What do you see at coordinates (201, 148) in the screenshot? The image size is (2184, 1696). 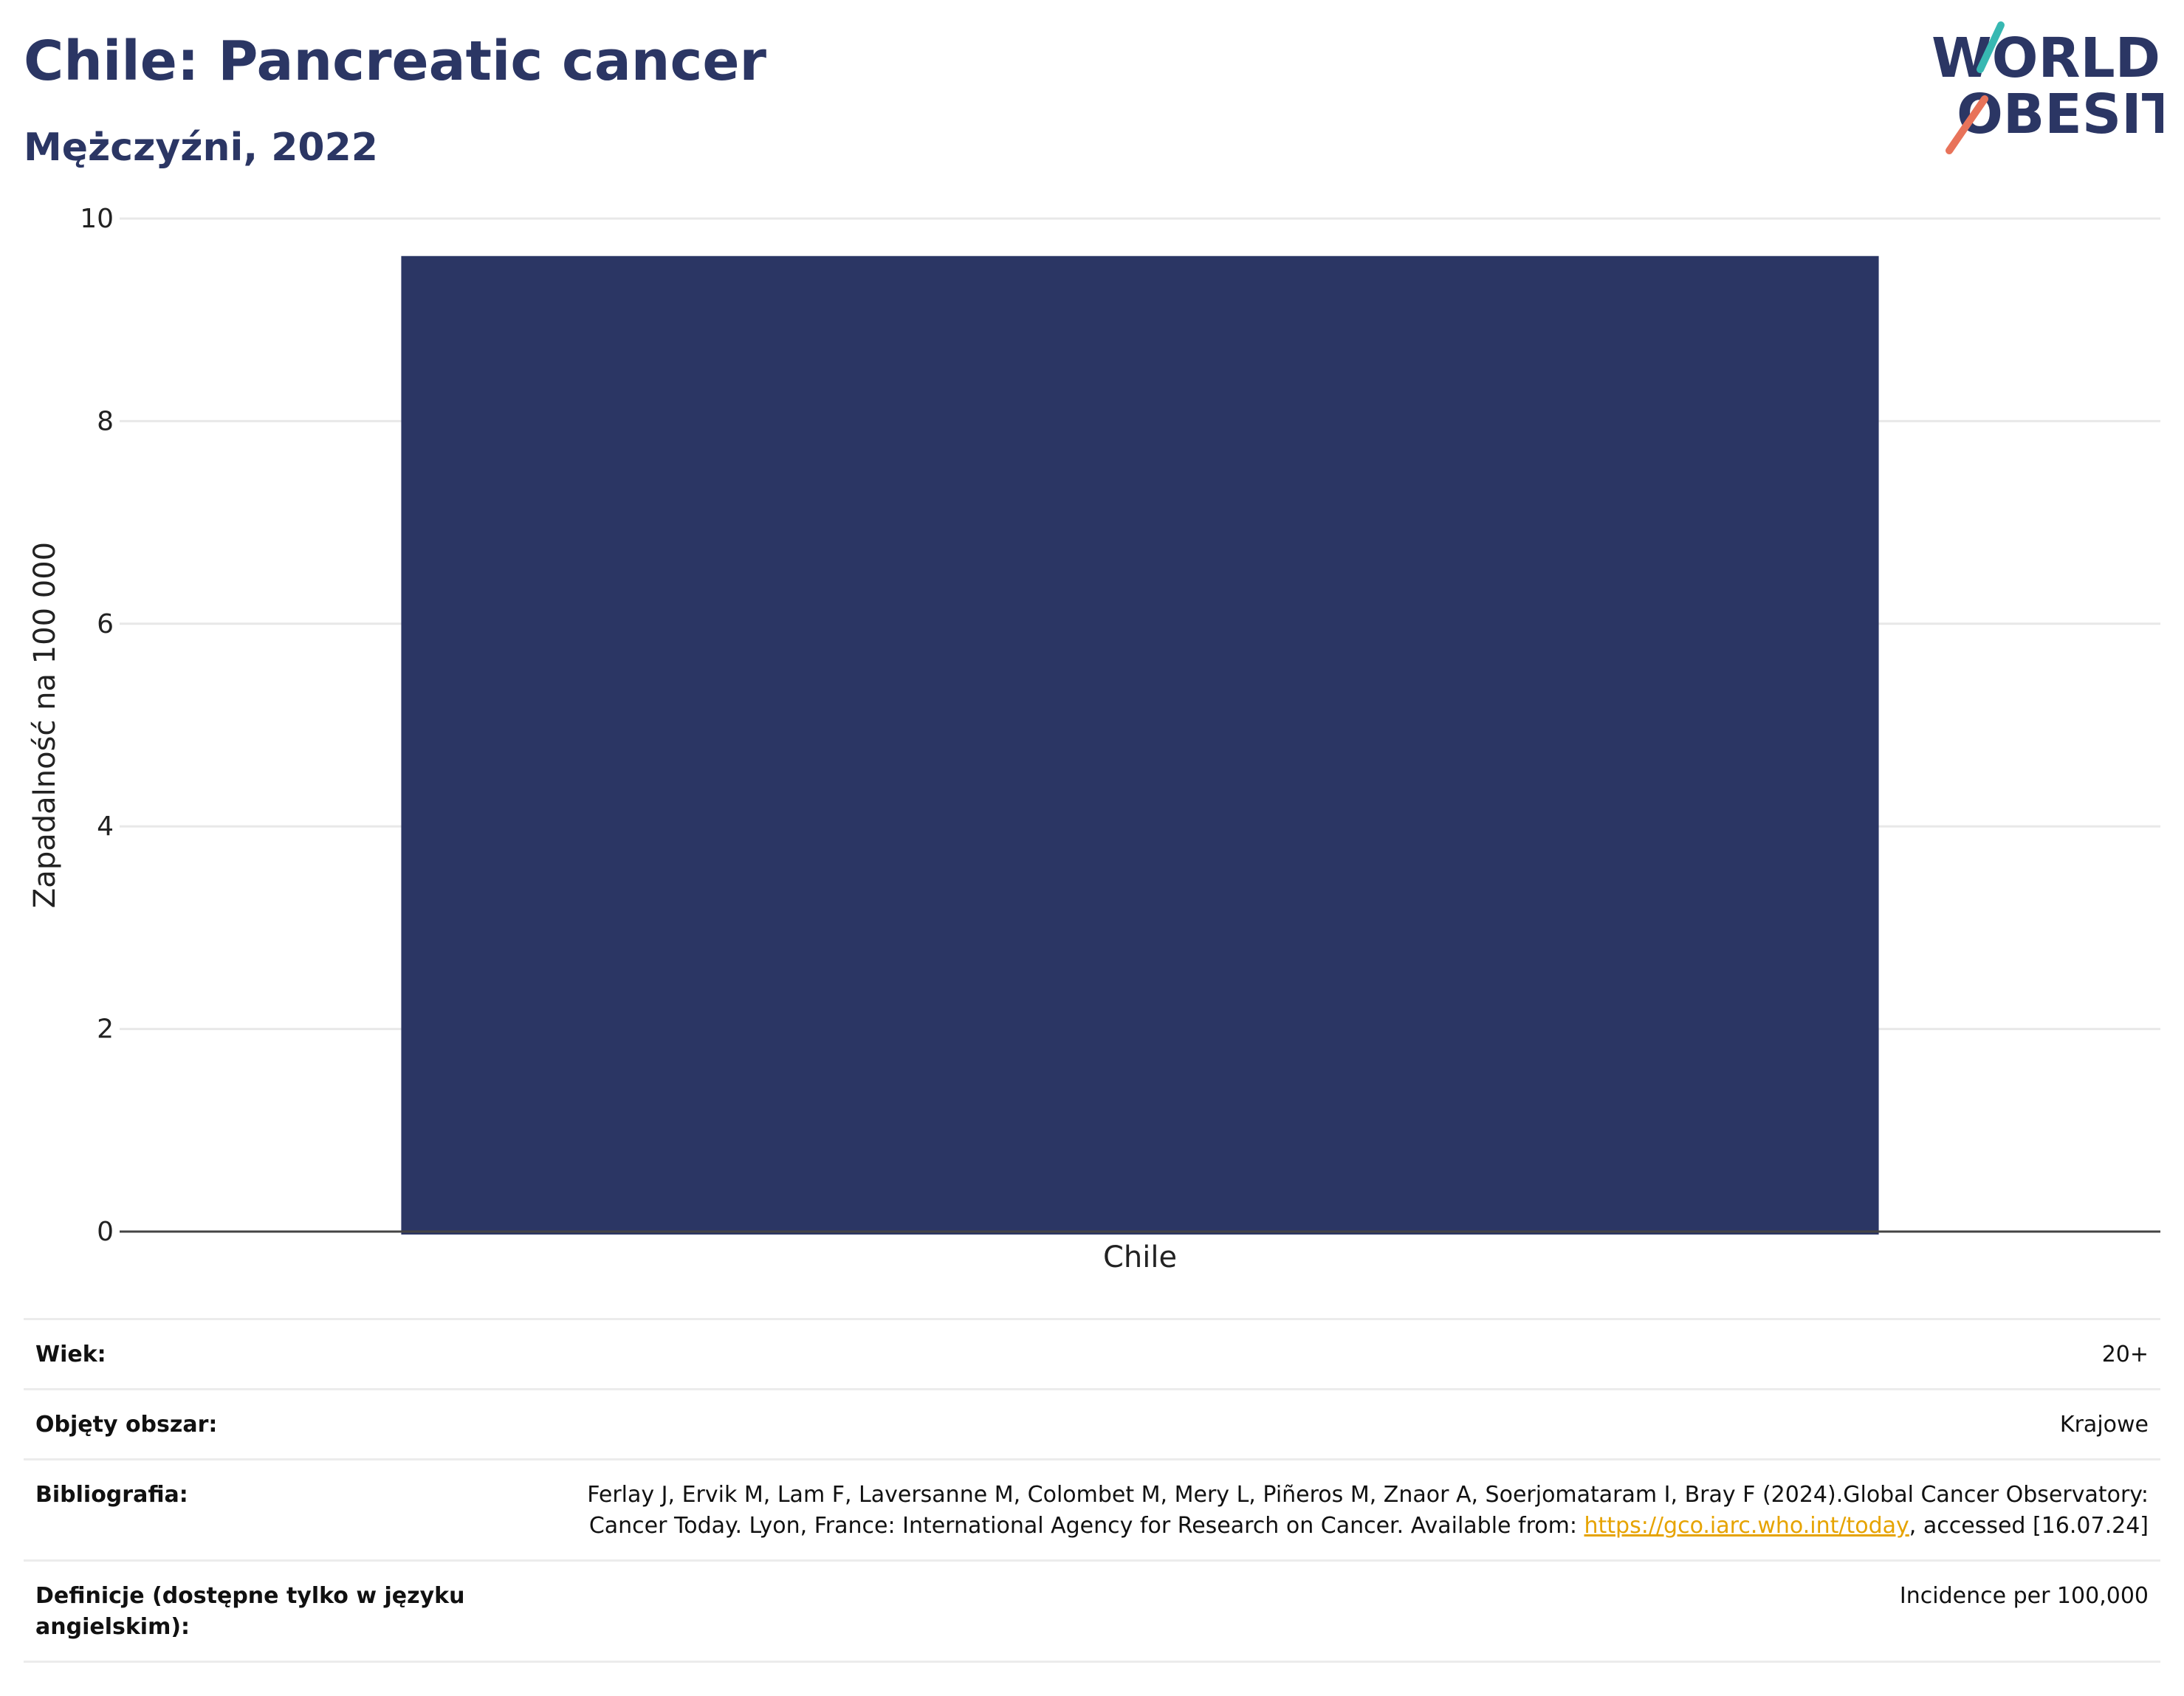 I see `chart-subtitle: Mężczyźni, 2022` at bounding box center [201, 148].